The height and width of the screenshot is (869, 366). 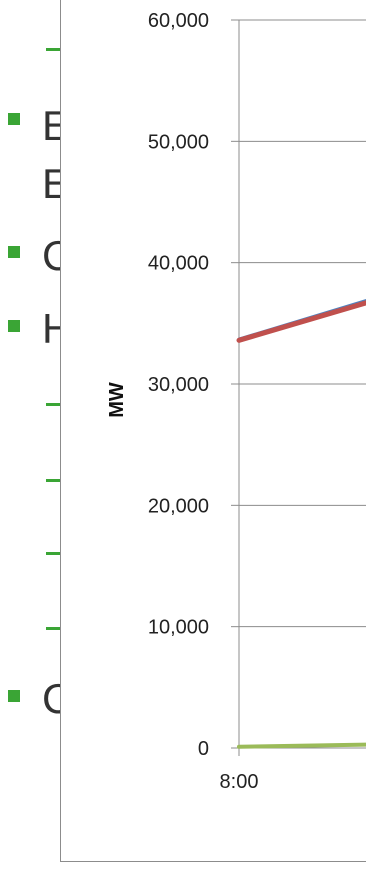 What do you see at coordinates (178, 21) in the screenshot?
I see `y-tick-label: 60,000` at bounding box center [178, 21].